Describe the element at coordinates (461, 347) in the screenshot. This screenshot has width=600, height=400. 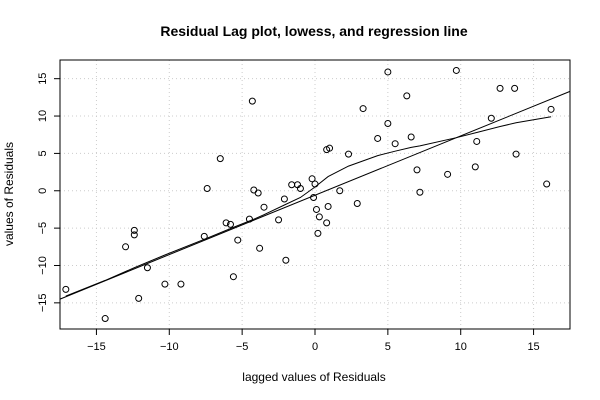
I see `x-tick-label: 10` at that location.